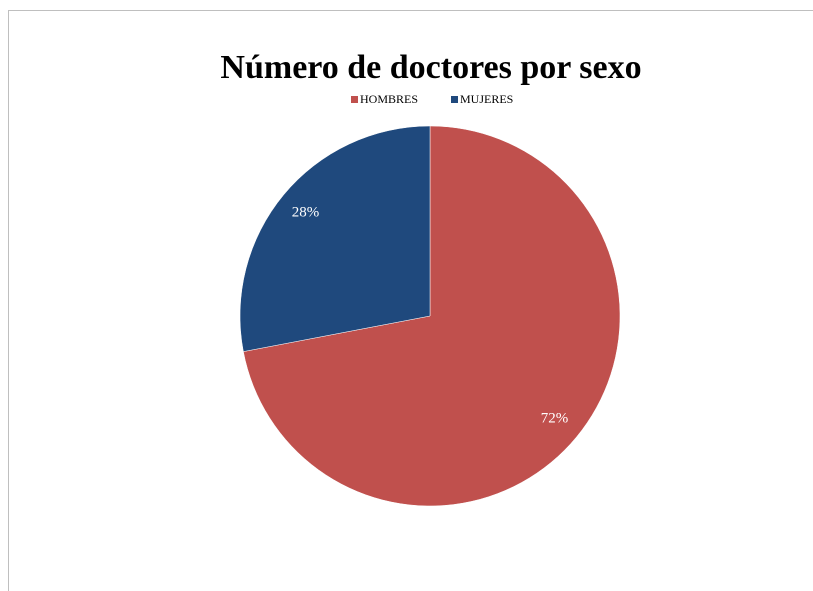 This screenshot has height=591, width=813. Describe the element at coordinates (335, 238) in the screenshot. I see `pie-slice` at that location.